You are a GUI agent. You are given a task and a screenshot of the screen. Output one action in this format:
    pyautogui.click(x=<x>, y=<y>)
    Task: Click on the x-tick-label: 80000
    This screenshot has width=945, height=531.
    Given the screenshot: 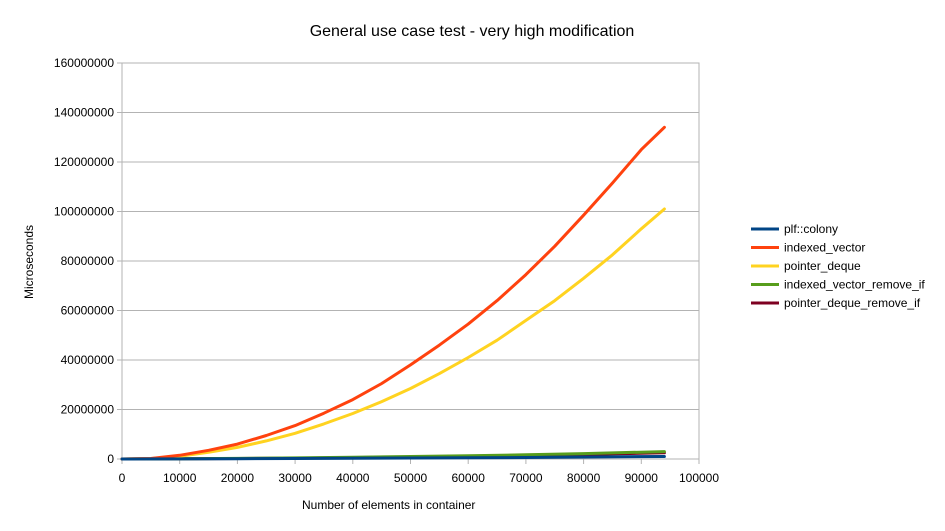 What is the action you would take?
    pyautogui.click(x=584, y=478)
    